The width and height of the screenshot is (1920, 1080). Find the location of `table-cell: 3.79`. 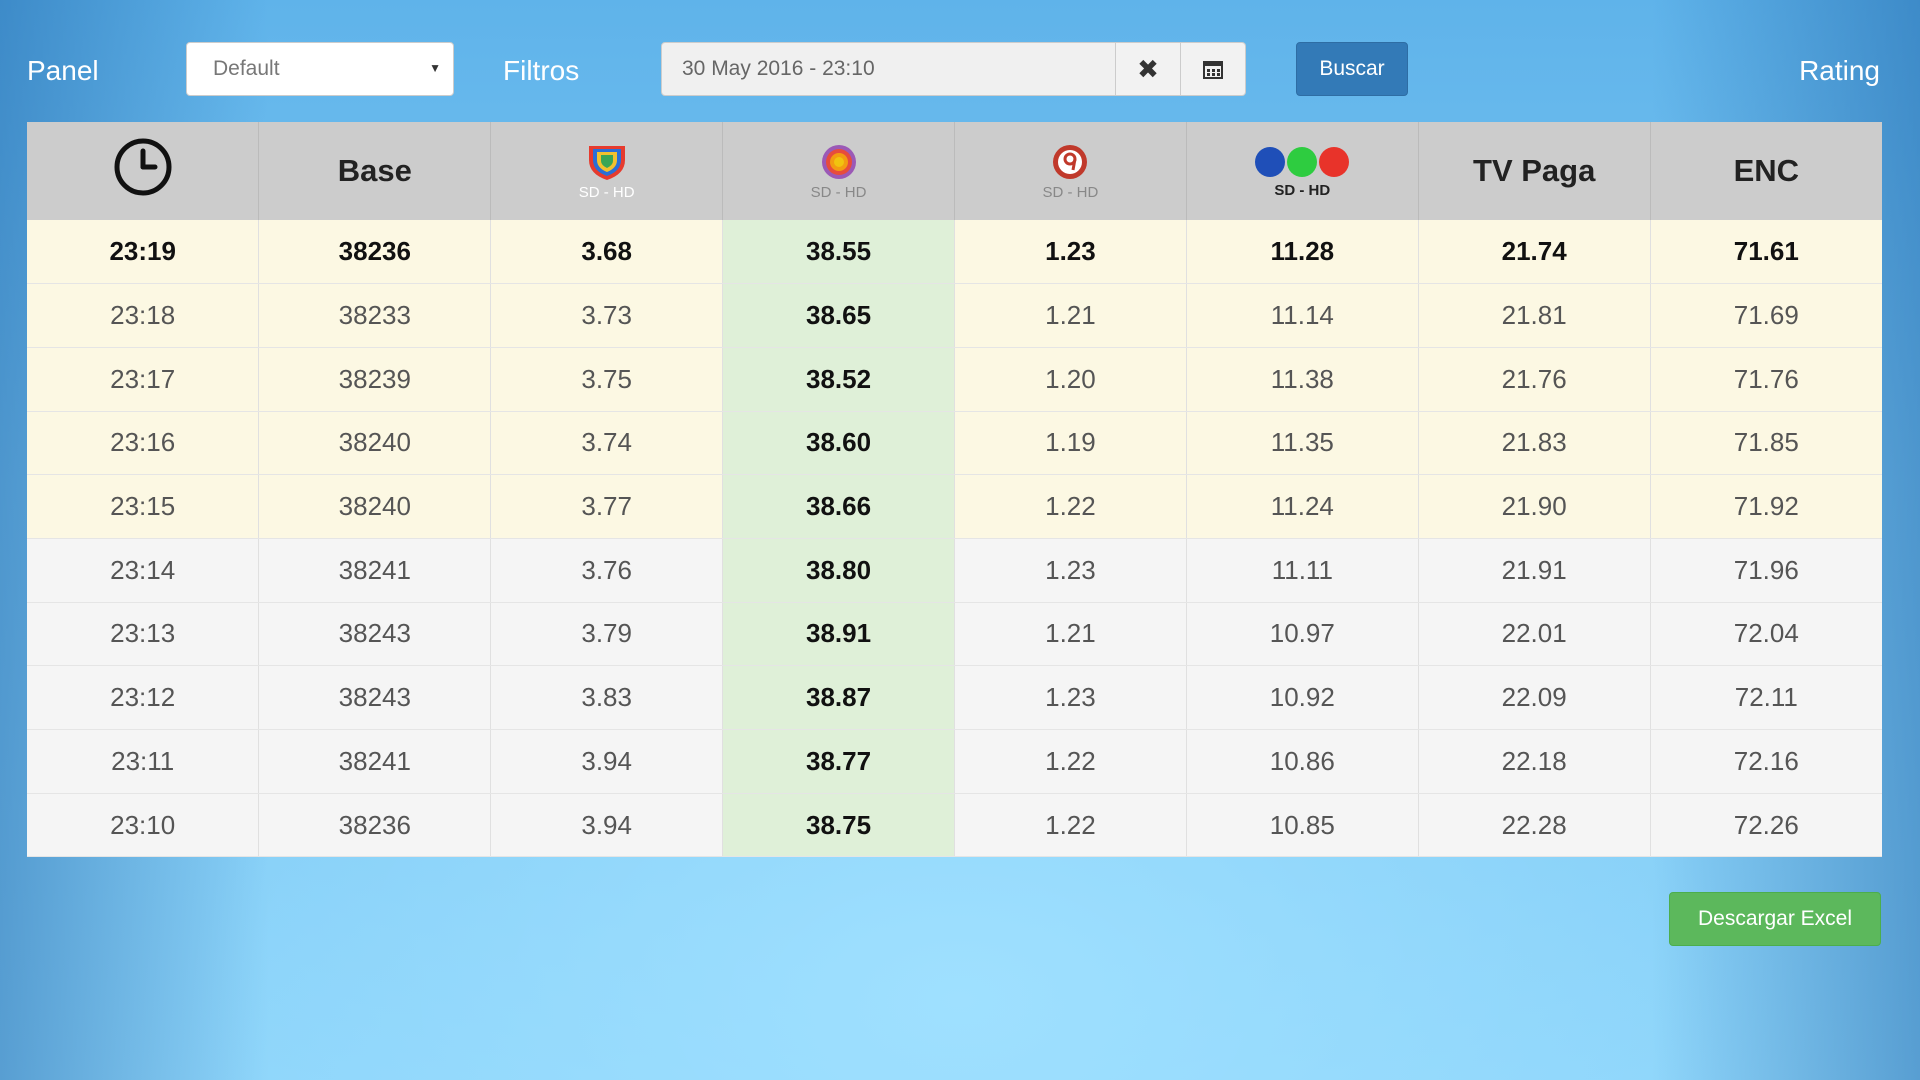

table-cell: 3.79 is located at coordinates (607, 634).